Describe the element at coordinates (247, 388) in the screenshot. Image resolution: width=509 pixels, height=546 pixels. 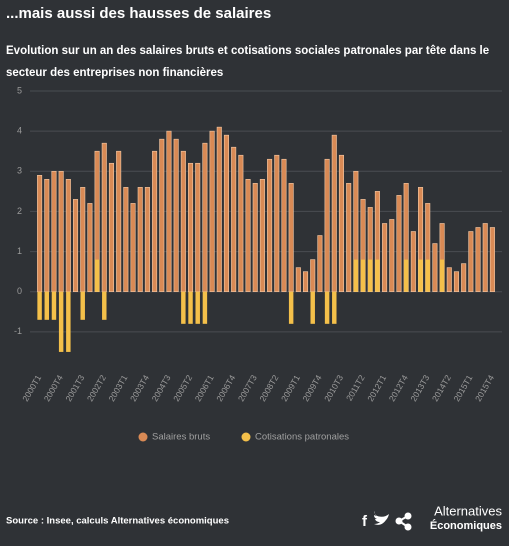
I see `x-tick-label: 2007T3` at that location.